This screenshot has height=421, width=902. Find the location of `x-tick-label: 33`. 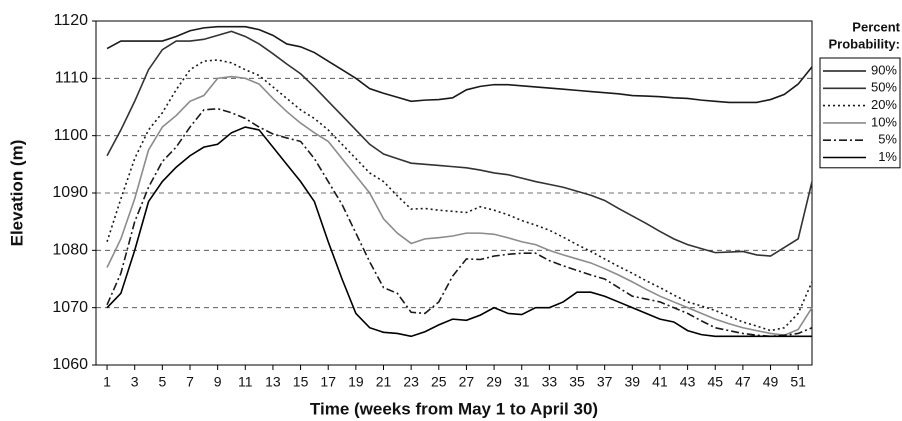

x-tick-label: 33 is located at coordinates (550, 382).